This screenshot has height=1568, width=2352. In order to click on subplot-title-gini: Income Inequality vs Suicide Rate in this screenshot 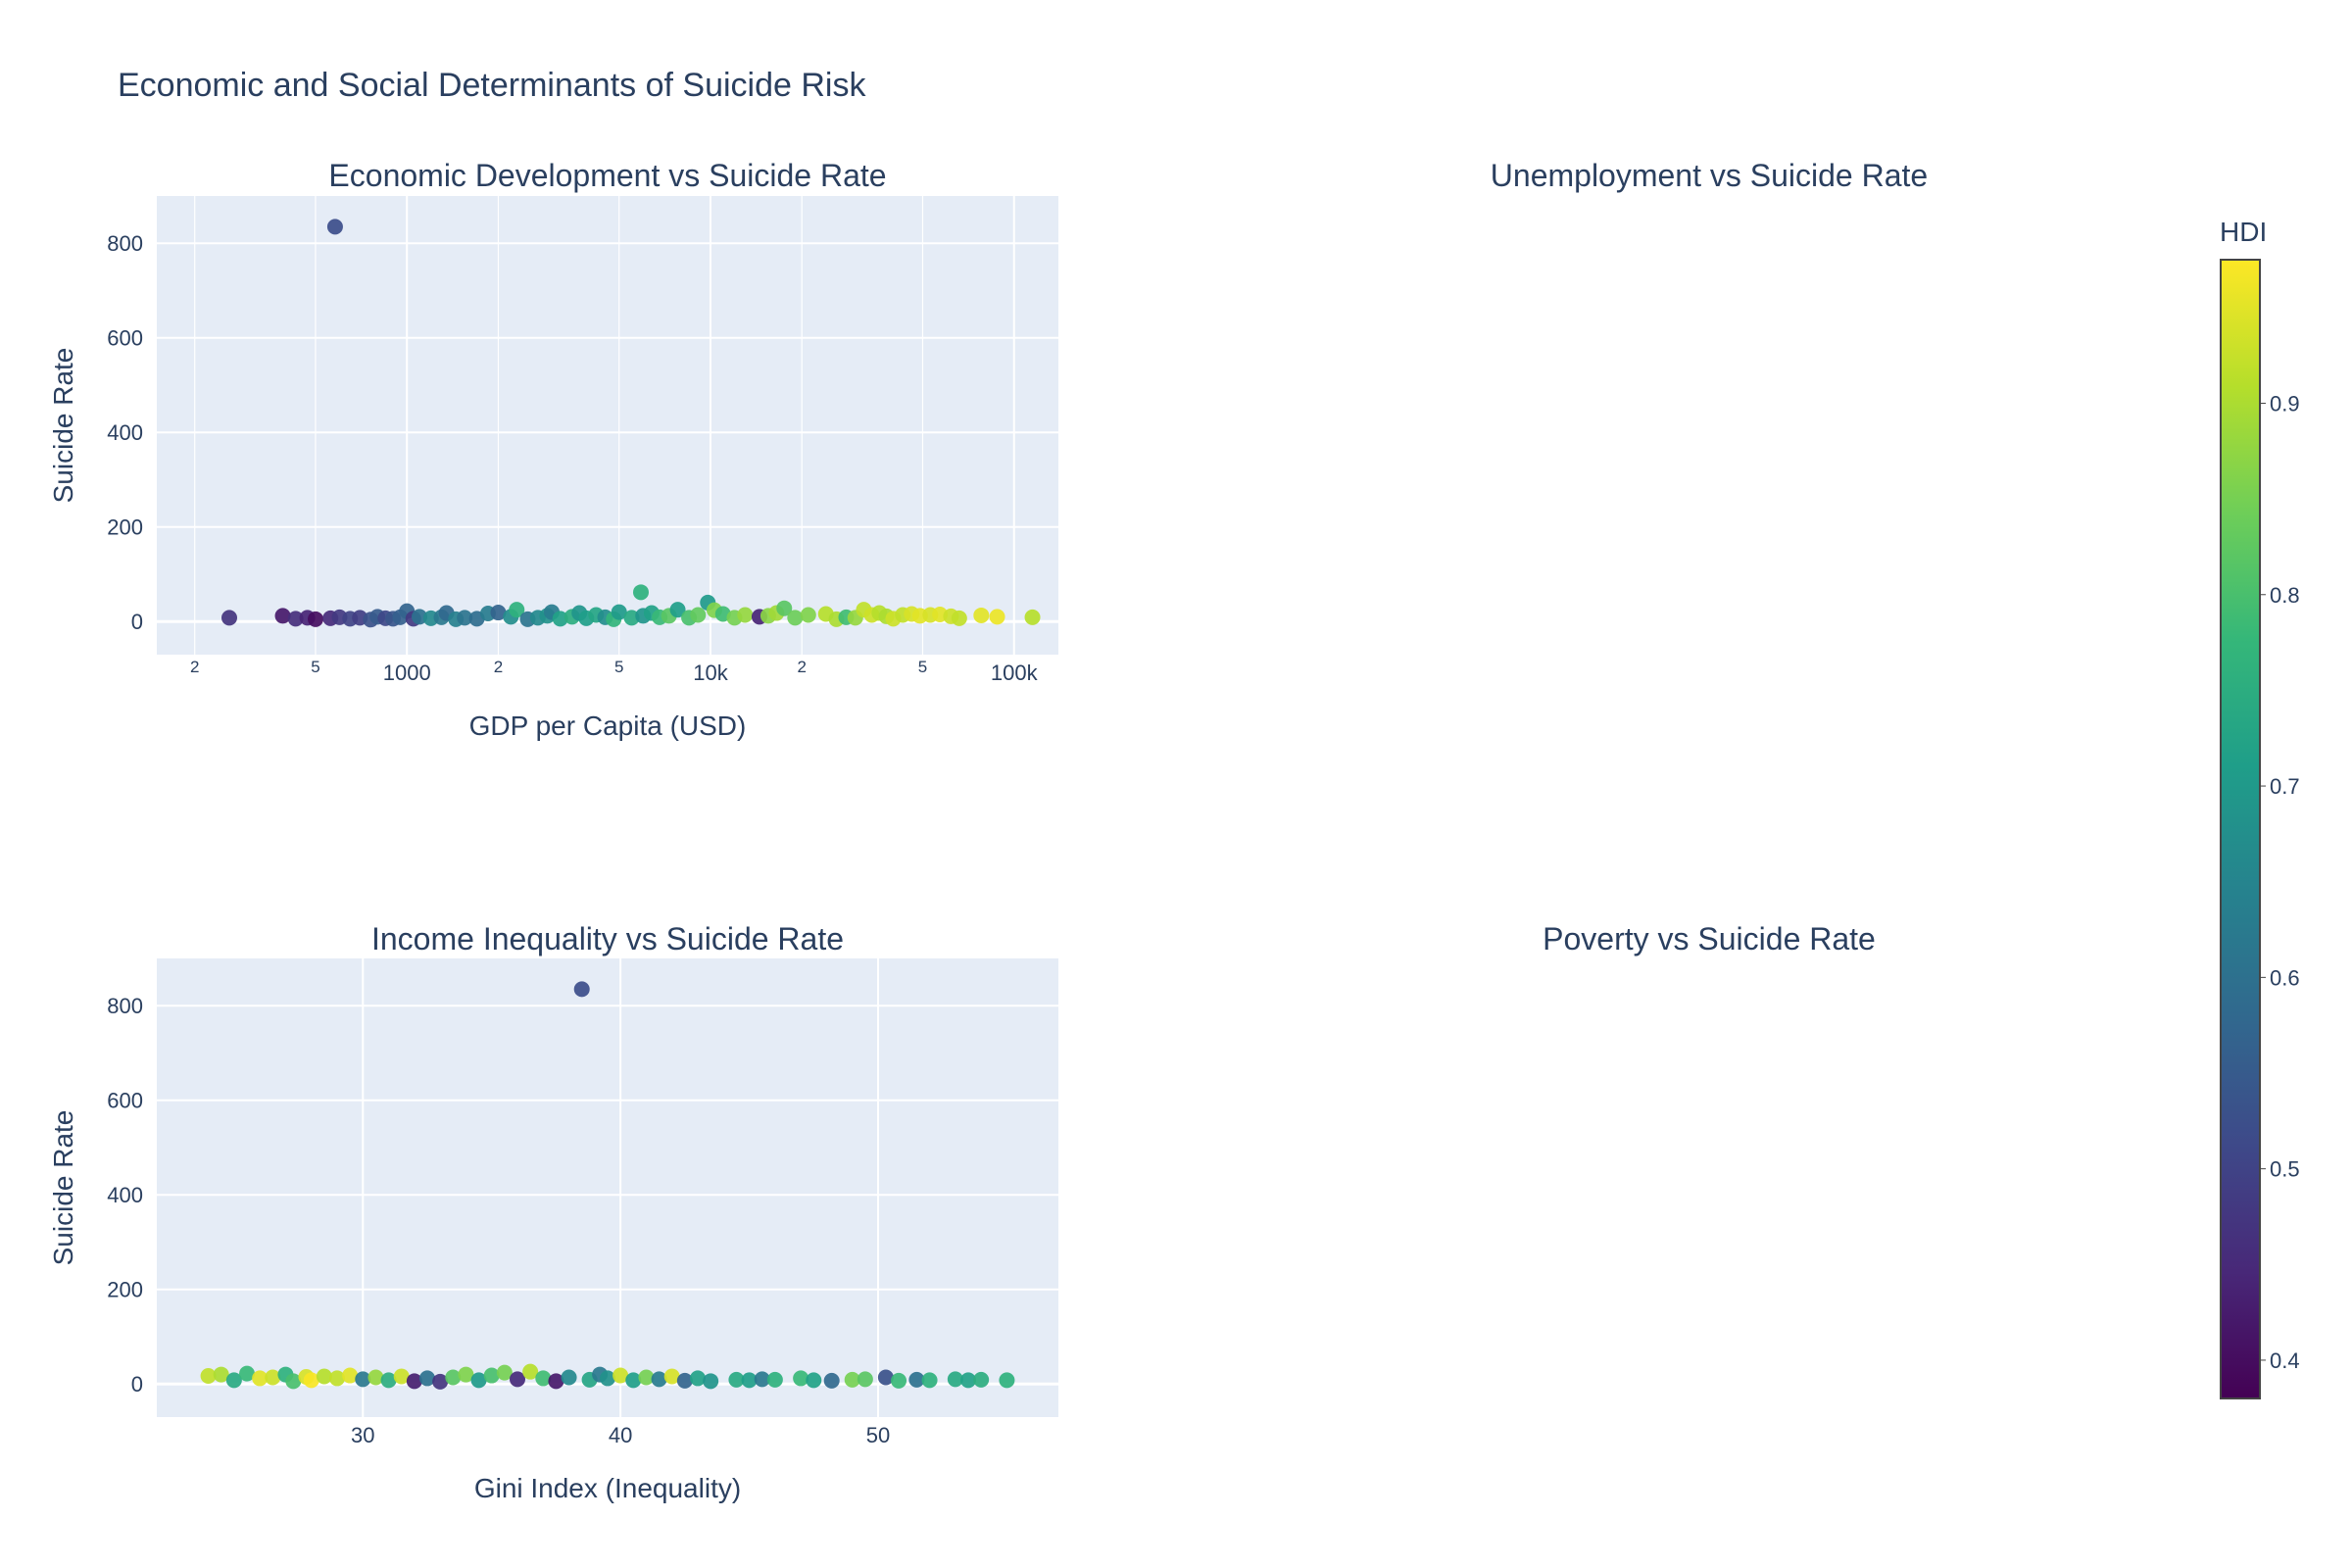, I will do `click(607, 938)`.